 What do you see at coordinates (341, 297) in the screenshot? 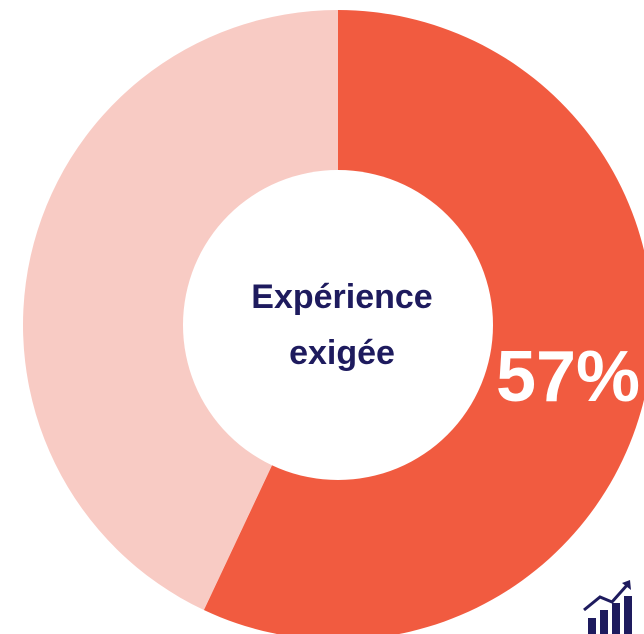
I see `center-label-line-1: Expérience` at bounding box center [341, 297].